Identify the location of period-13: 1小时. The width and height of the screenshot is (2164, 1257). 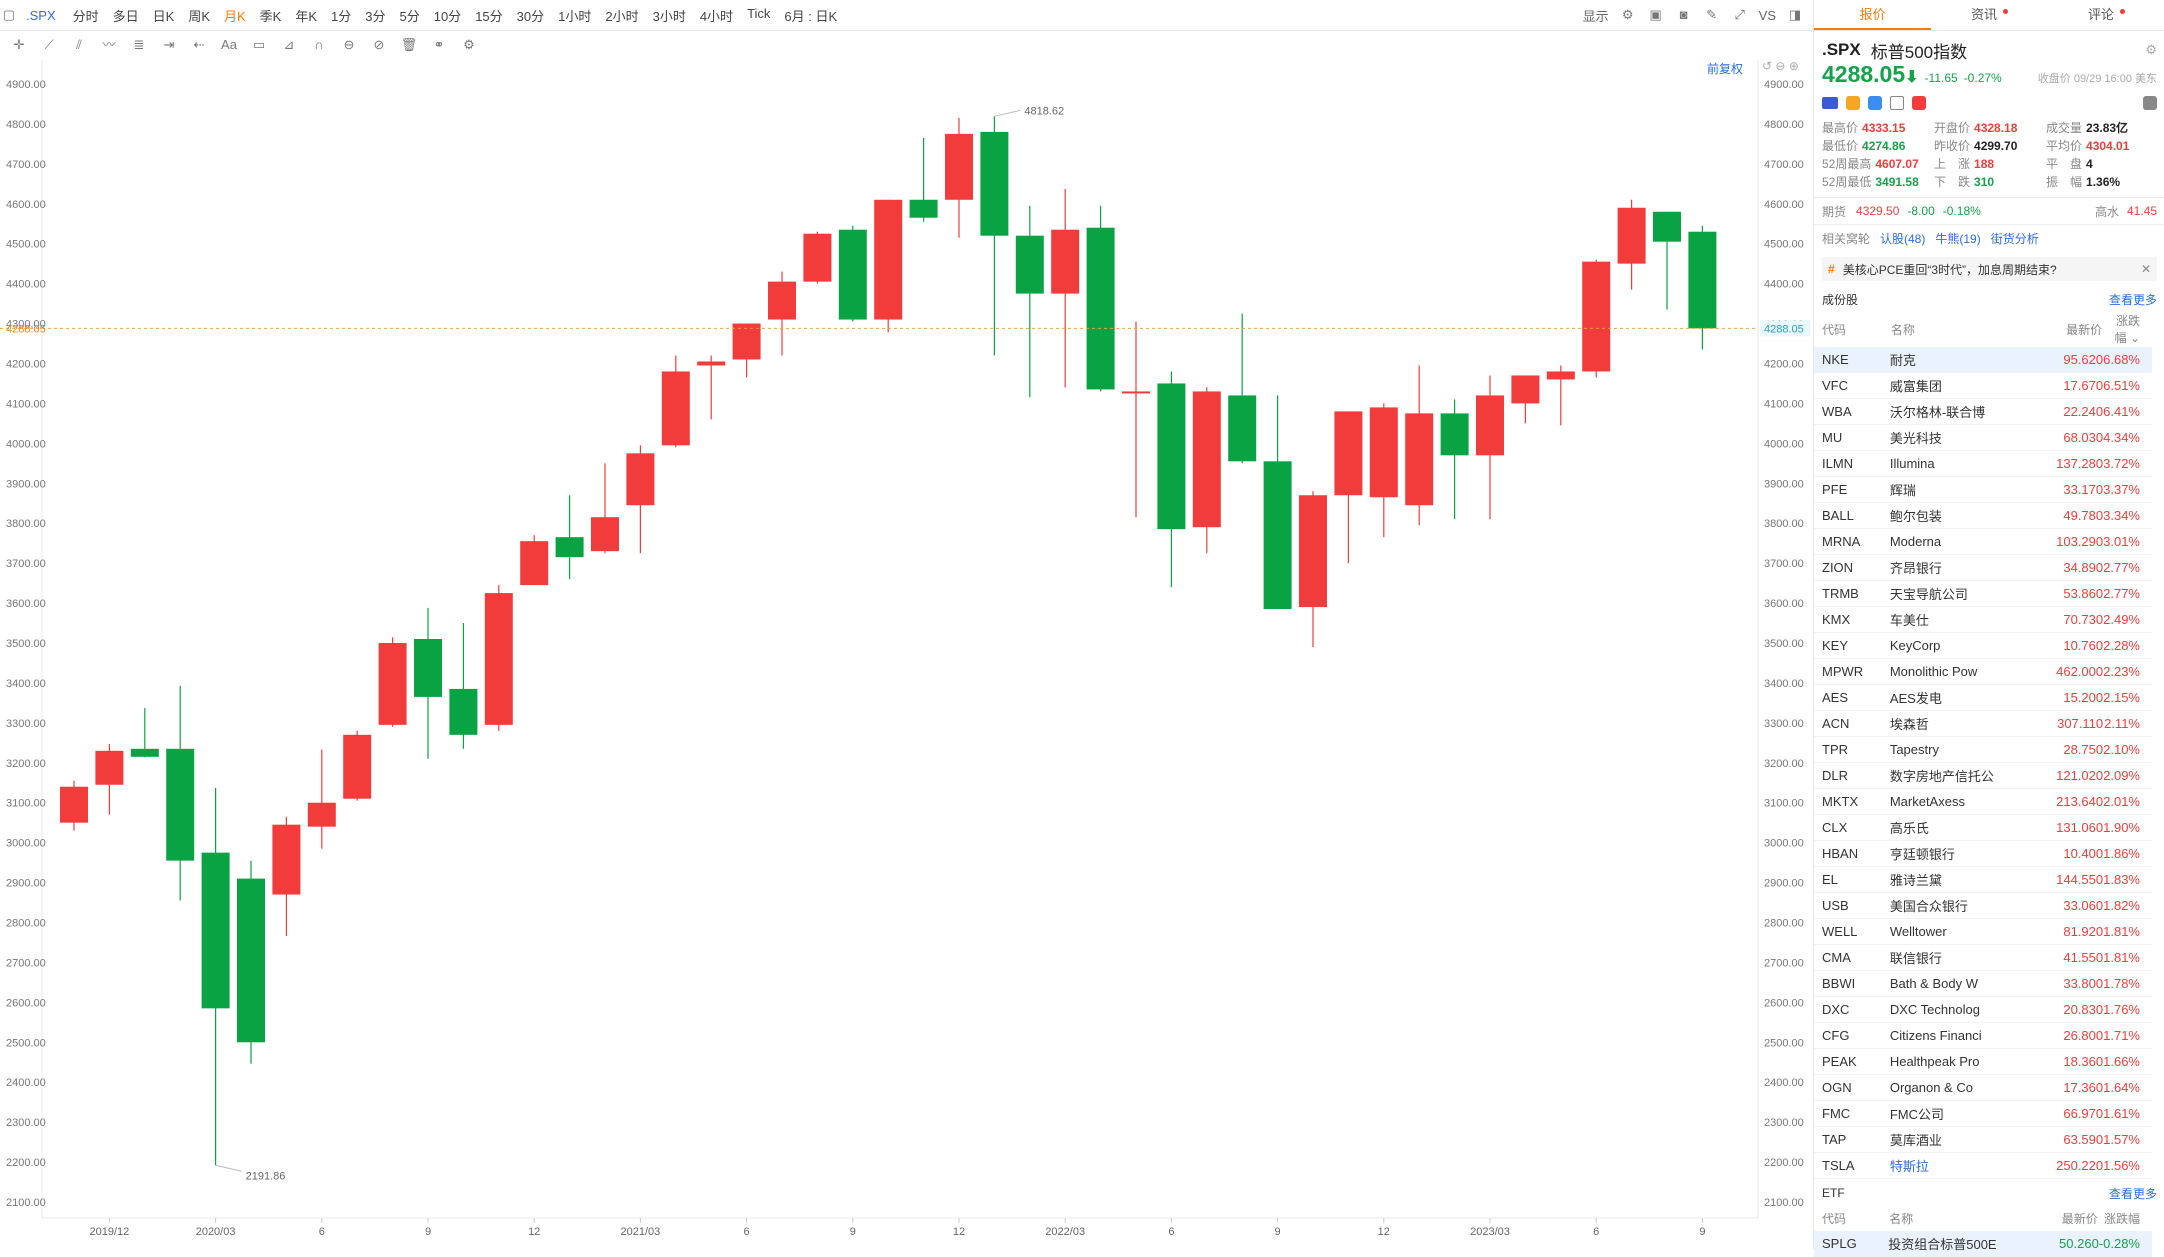
(575, 16).